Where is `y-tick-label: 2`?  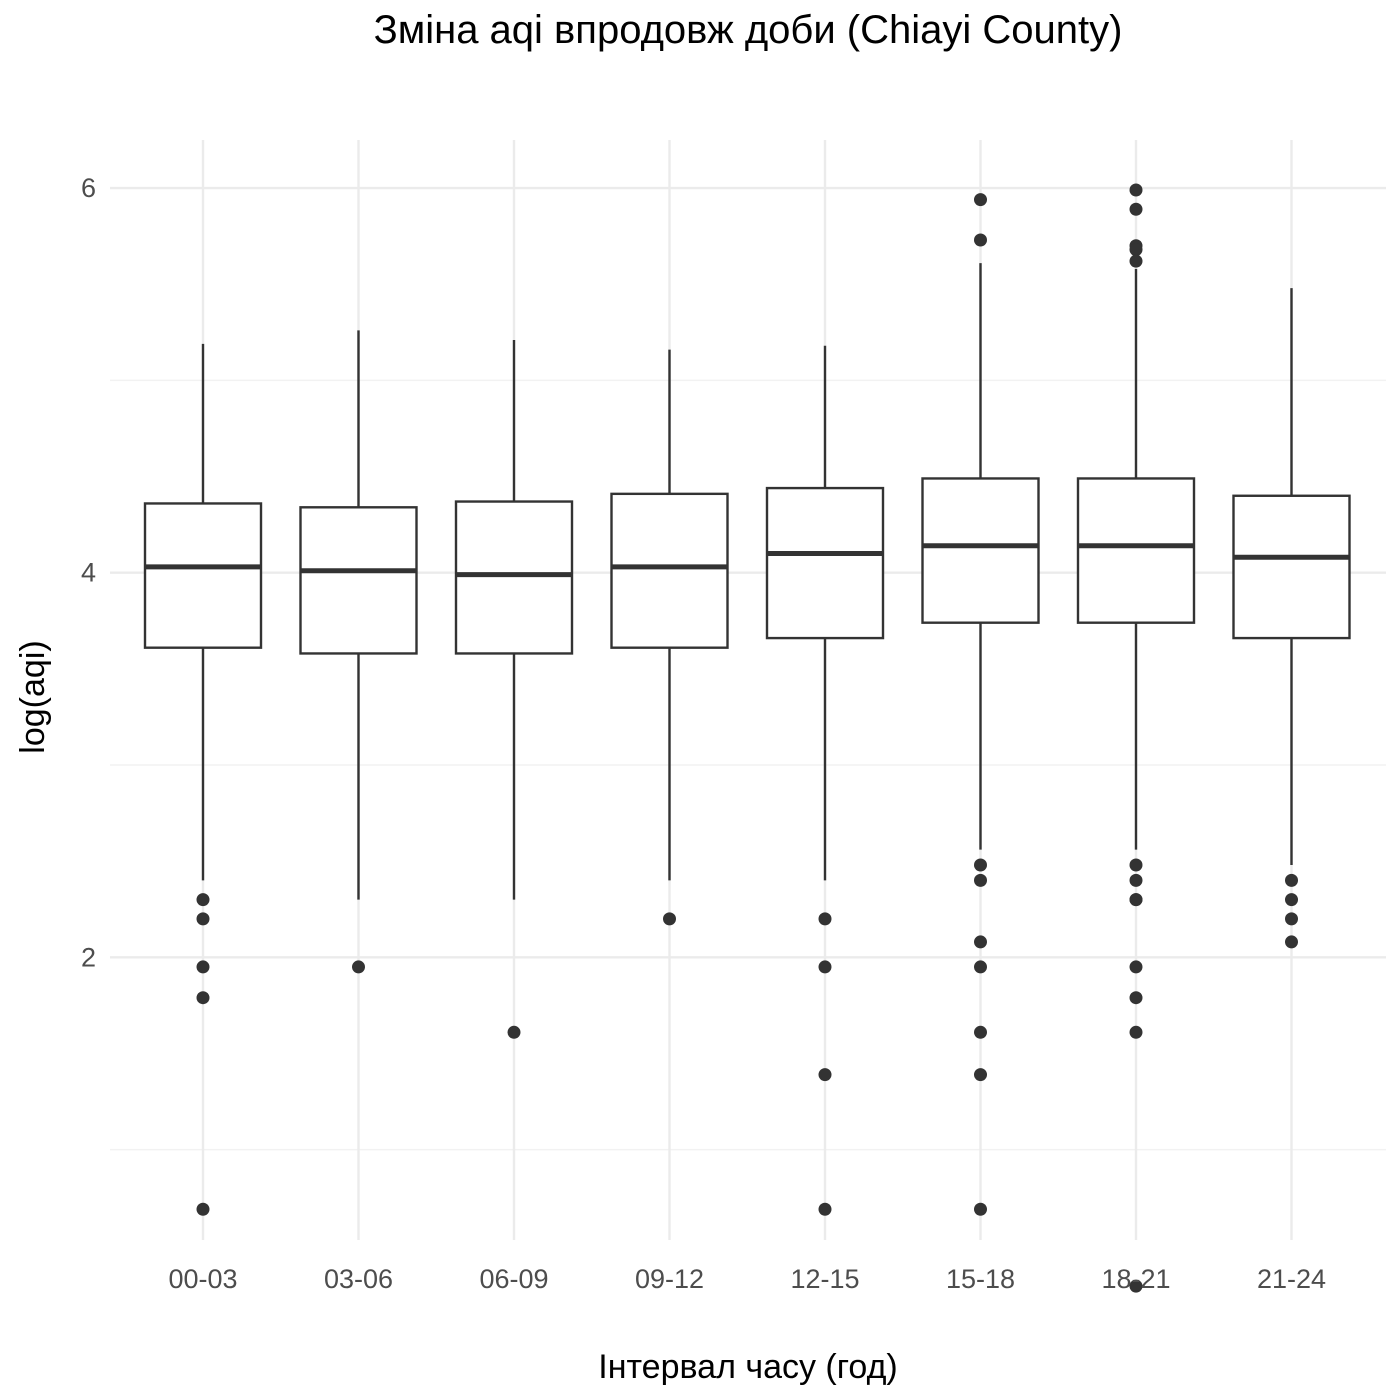
y-tick-label: 2 is located at coordinates (88, 957).